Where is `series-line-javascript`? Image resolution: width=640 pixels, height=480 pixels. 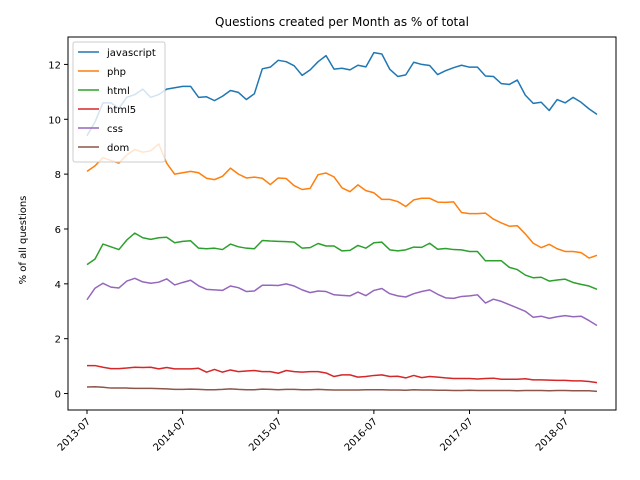
series-line-javascript is located at coordinates (342, 94).